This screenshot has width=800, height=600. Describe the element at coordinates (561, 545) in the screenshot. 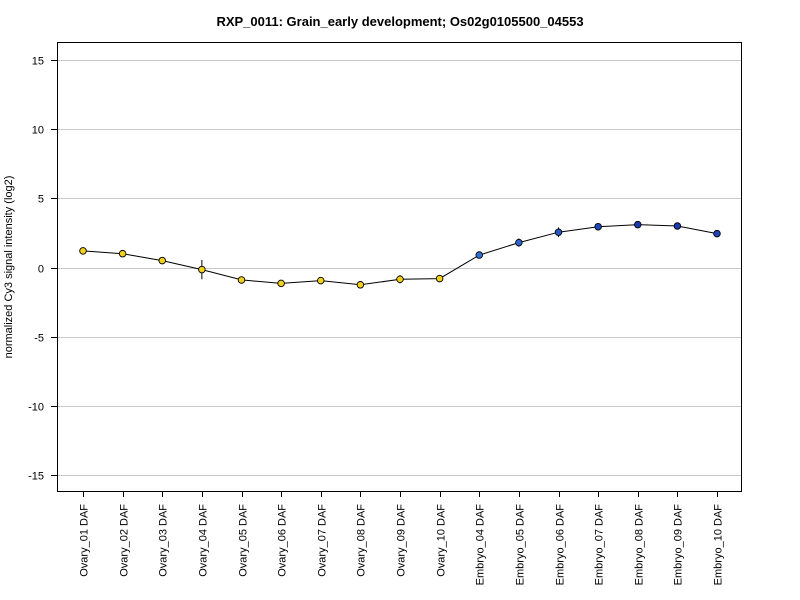

I see `x-tick-label: Embryo_06 DAF` at that location.